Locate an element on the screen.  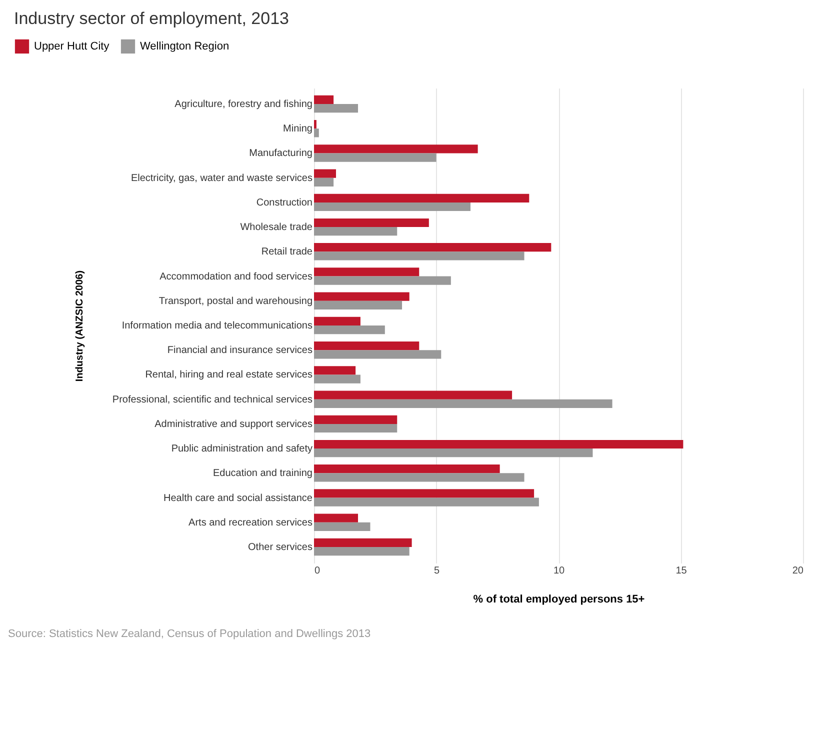
y-tick-label: Construction is located at coordinates (284, 202).